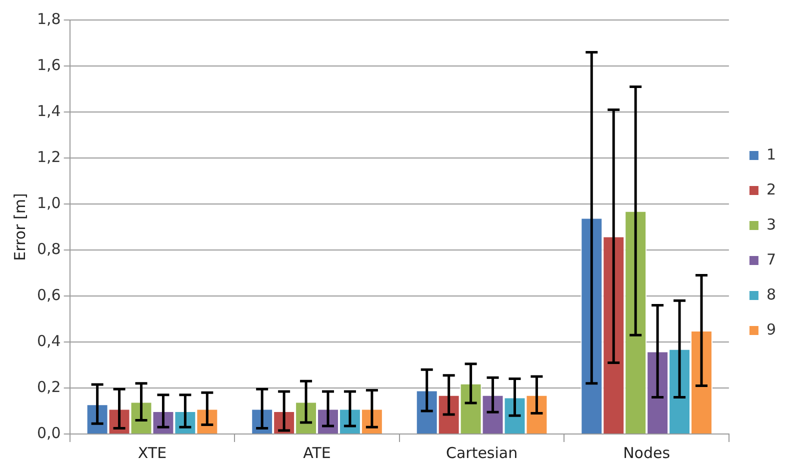 The width and height of the screenshot is (804, 474). I want to click on y-tick-label: 1,6, so click(48, 65).